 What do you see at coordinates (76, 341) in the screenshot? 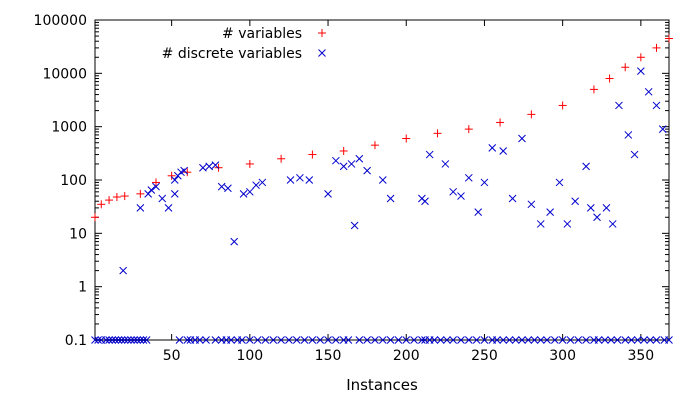
I see `y-tick-label: 0.1` at bounding box center [76, 341].